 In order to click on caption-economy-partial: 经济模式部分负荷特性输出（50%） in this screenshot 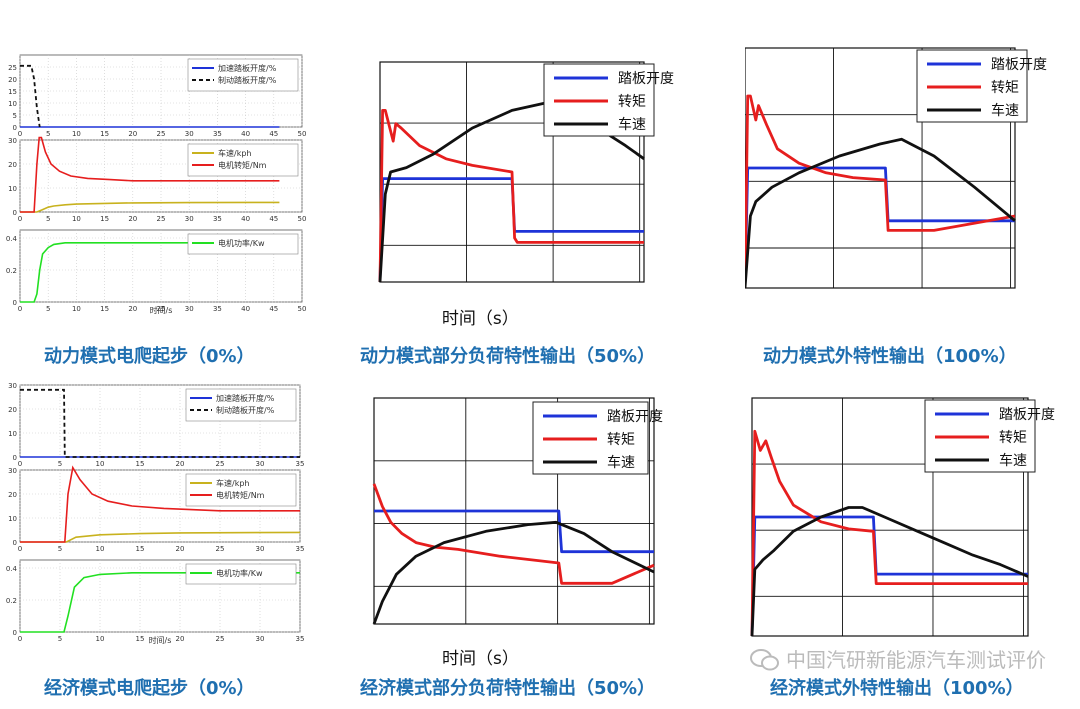, I will do `click(508, 688)`.